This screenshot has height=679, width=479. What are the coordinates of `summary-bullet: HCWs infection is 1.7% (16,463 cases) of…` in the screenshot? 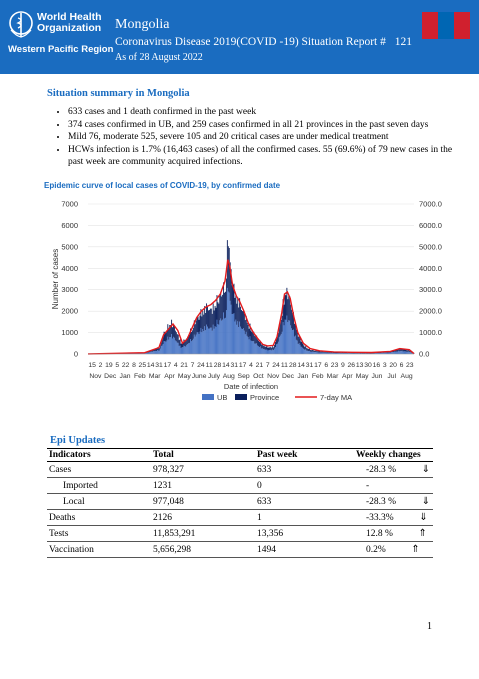 It's located at (268, 156).